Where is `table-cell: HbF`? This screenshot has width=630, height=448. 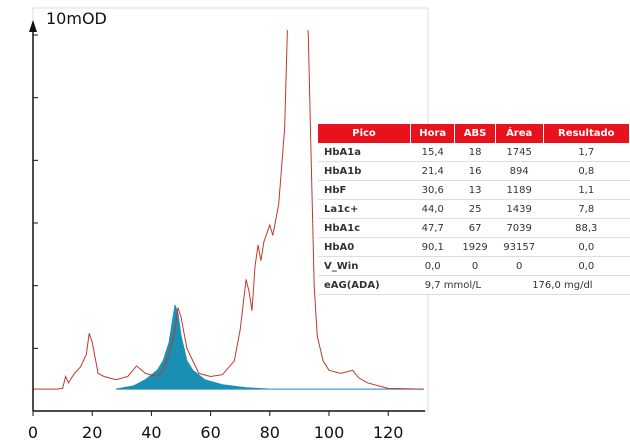
table-cell: HbF is located at coordinates (364, 190).